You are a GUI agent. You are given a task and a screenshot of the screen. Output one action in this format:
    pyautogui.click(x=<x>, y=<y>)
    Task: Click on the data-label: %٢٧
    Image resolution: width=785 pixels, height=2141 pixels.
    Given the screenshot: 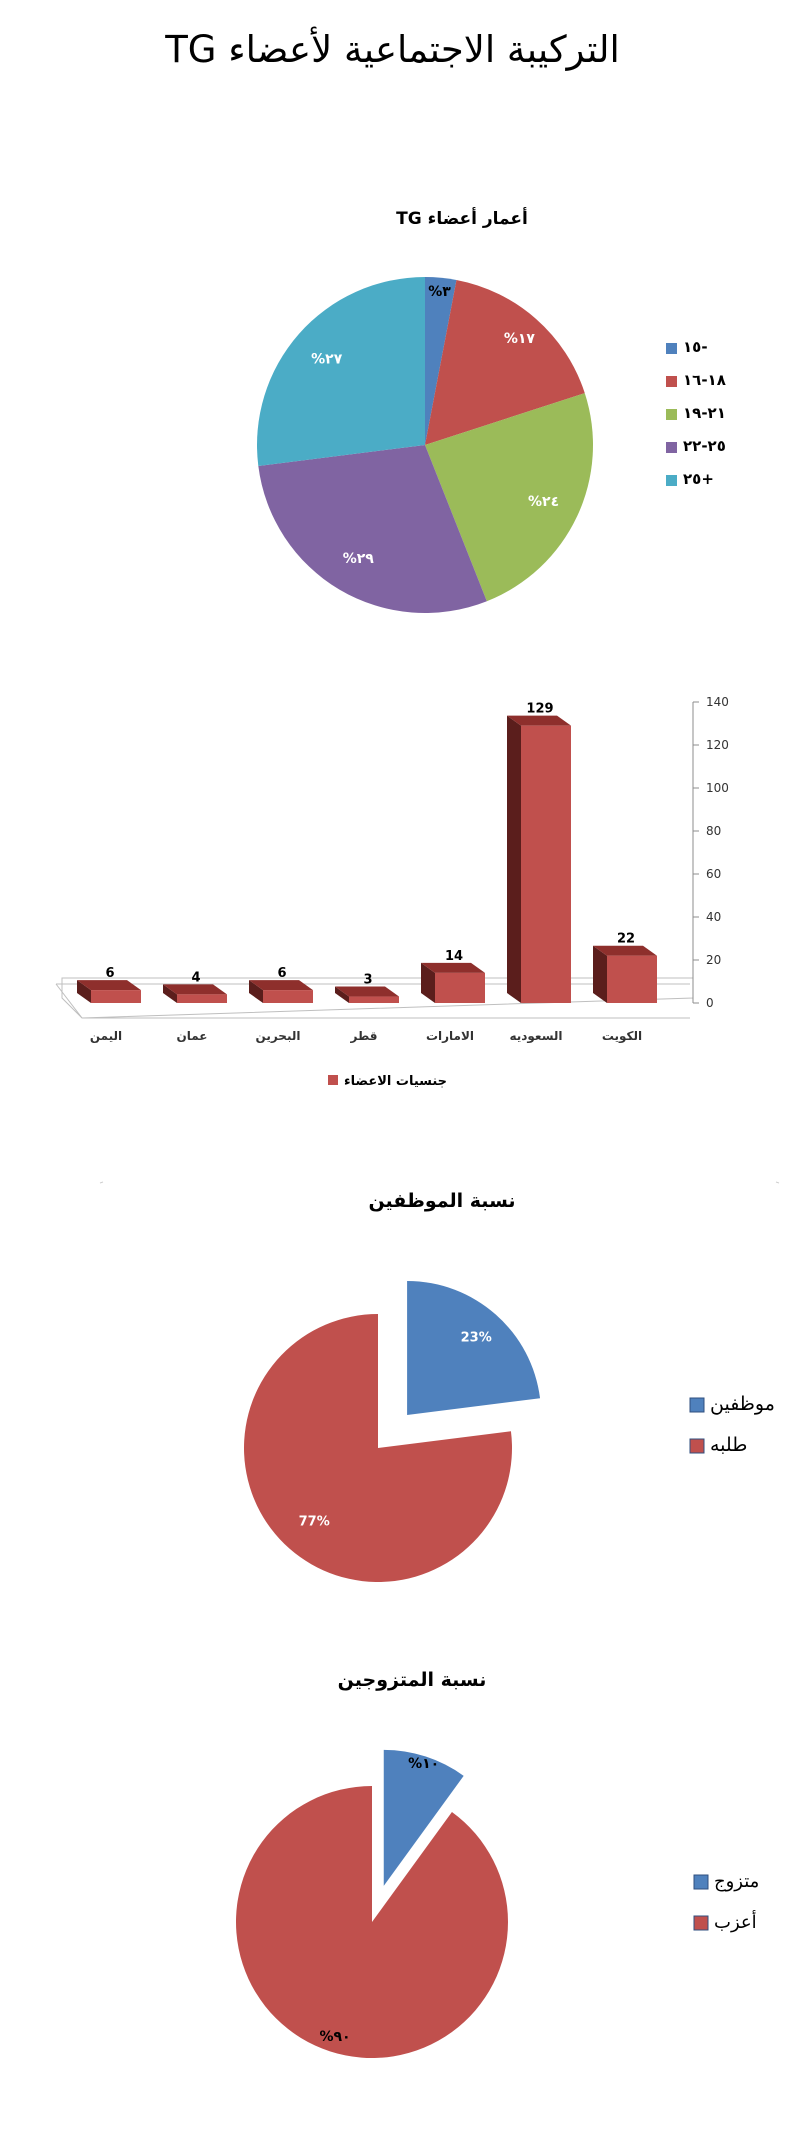 What is the action you would take?
    pyautogui.click(x=327, y=359)
    